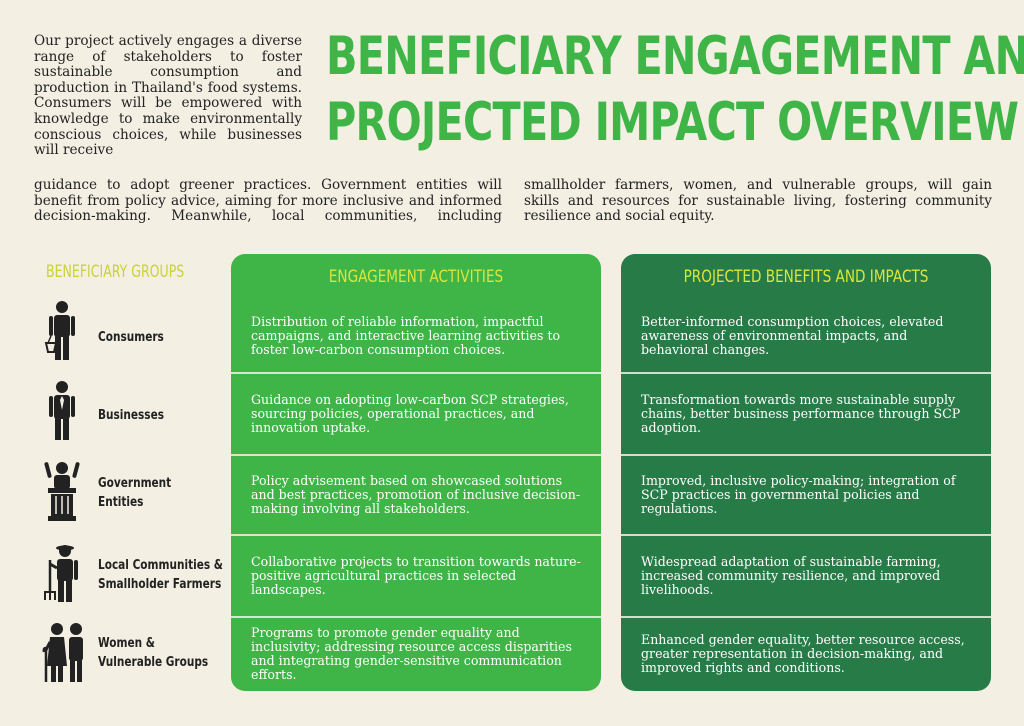 Image resolution: width=1024 pixels, height=726 pixels. What do you see at coordinates (416, 276) in the screenshot?
I see `engagement-header: ENGAGEMENT ACTIVITIES` at bounding box center [416, 276].